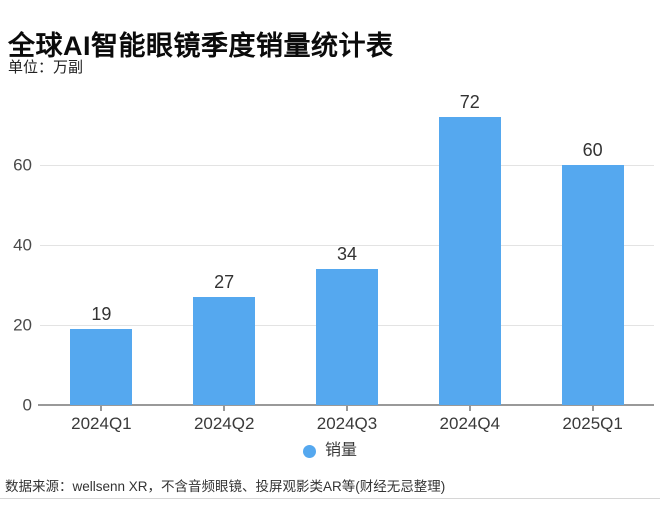 Image resolution: width=660 pixels, height=505 pixels. Describe the element at coordinates (346, 337) in the screenshot. I see `bar-2024Q3` at that location.